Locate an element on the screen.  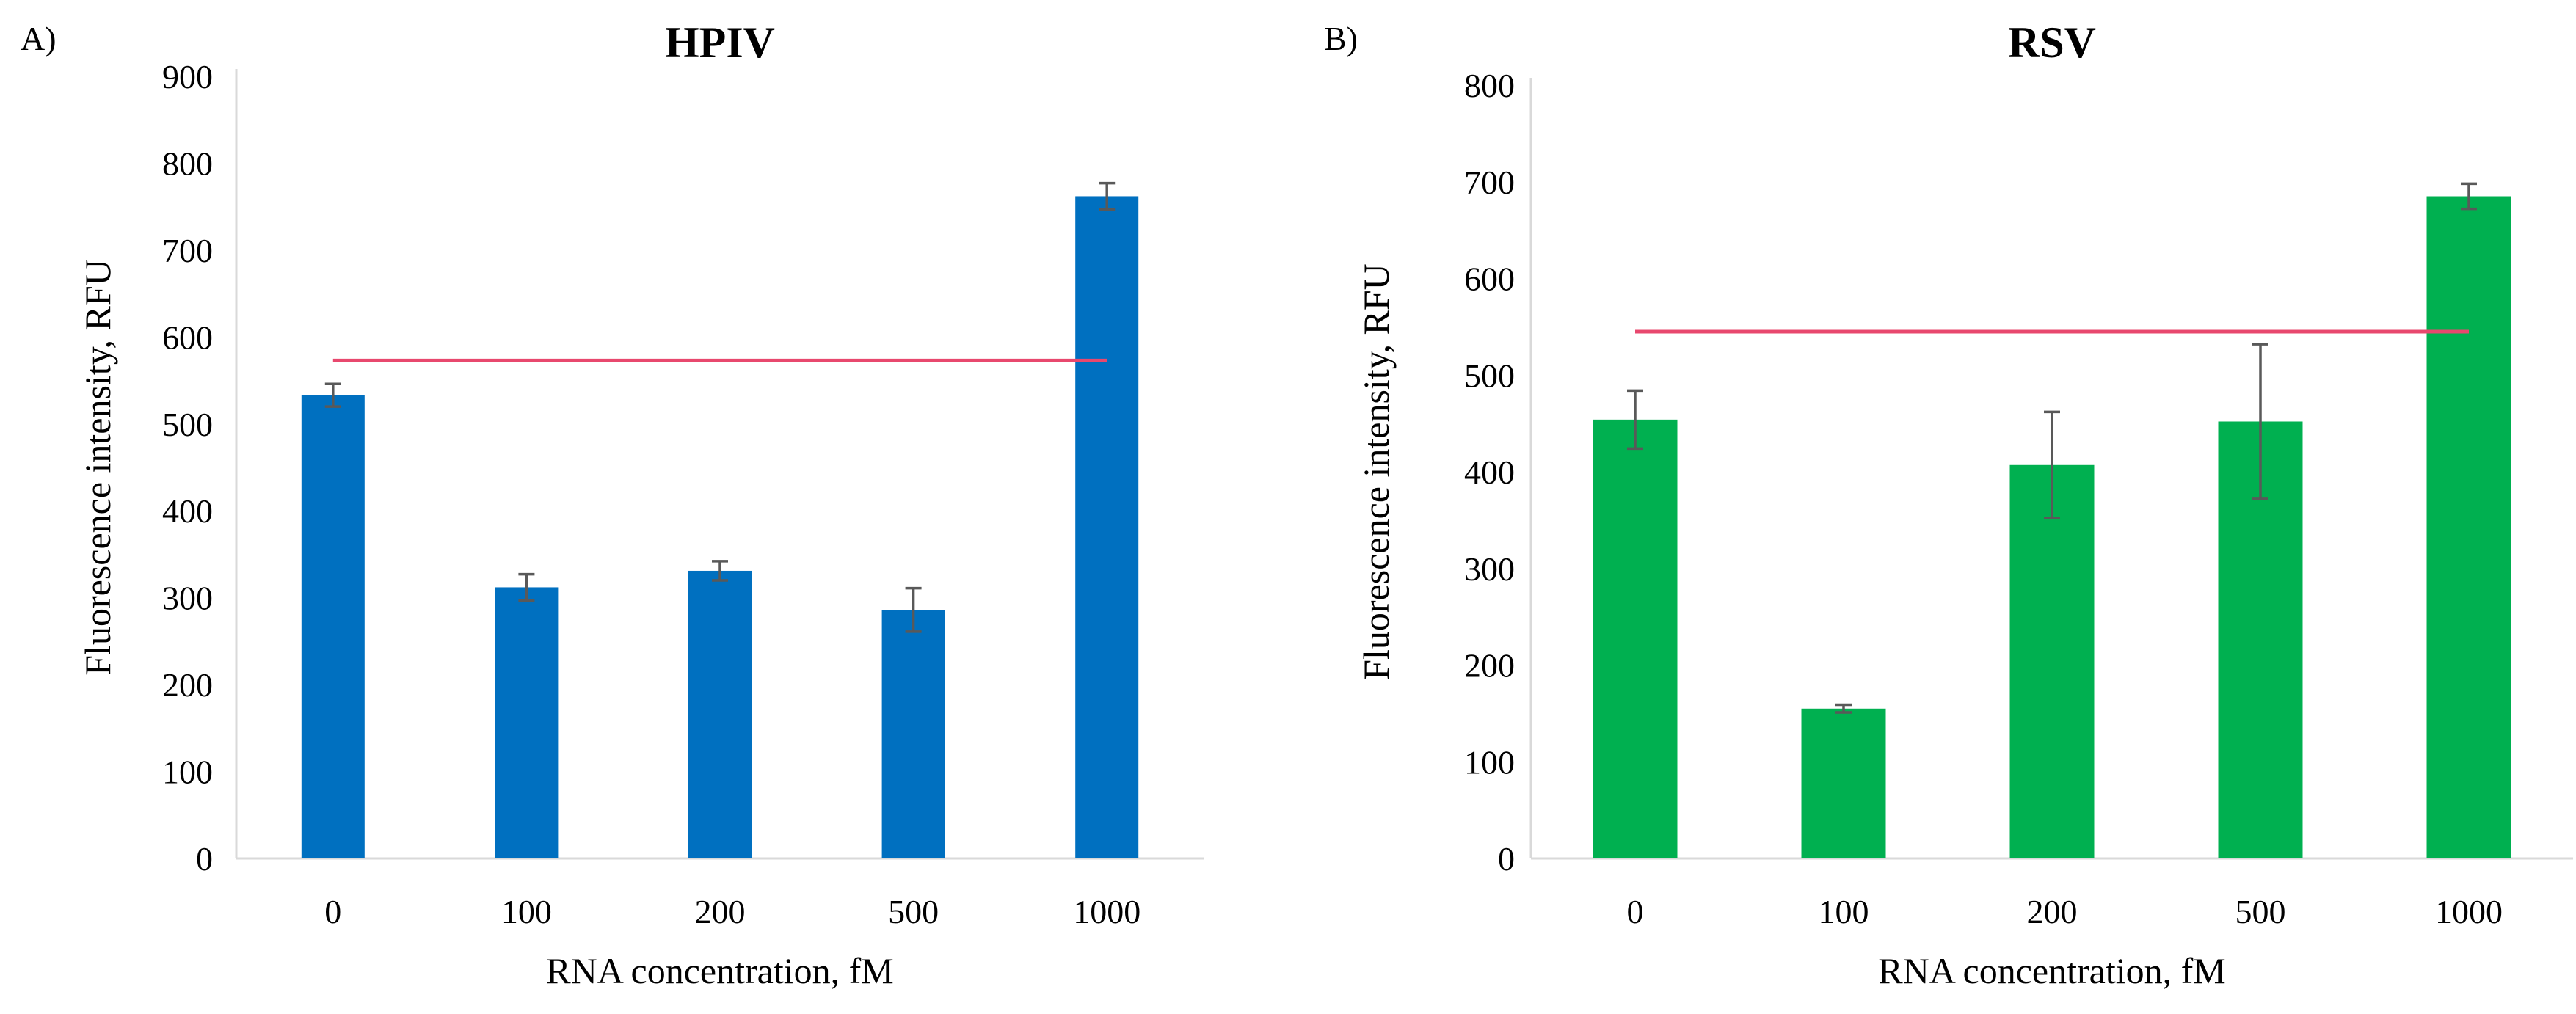
chart-title: HPIV is located at coordinates (720, 42).